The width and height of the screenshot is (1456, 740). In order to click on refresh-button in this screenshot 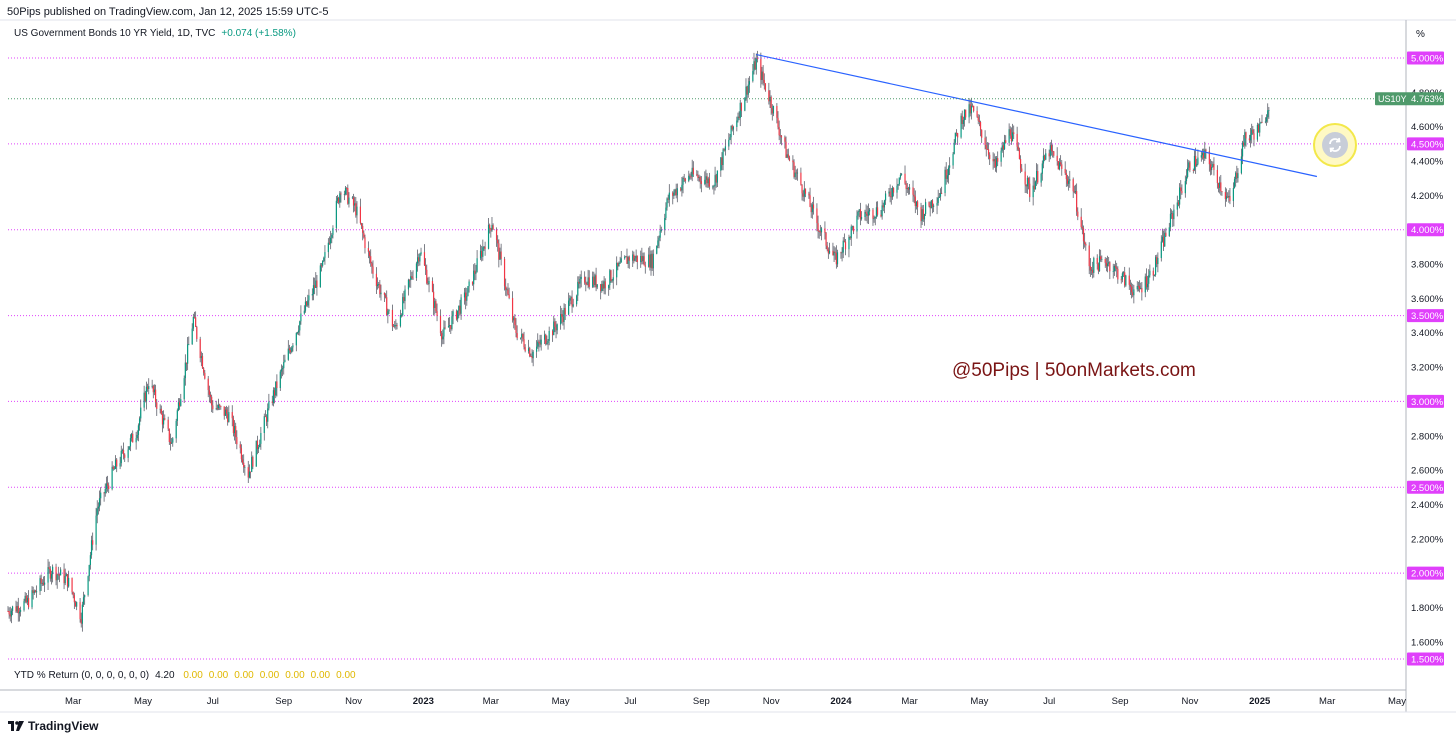, I will do `click(1335, 145)`.